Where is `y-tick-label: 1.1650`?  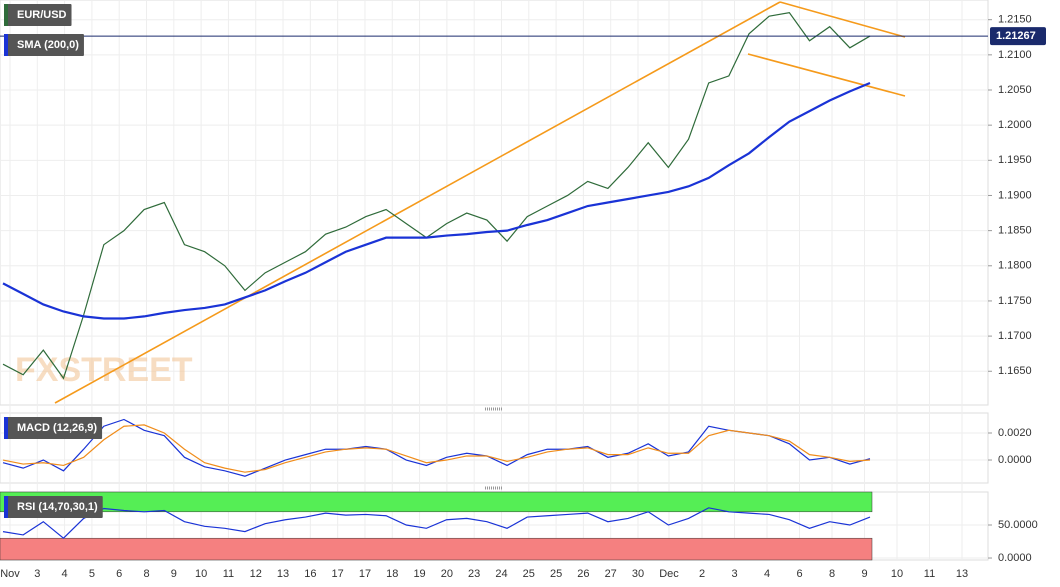 y-tick-label: 1.1650 is located at coordinates (1015, 371).